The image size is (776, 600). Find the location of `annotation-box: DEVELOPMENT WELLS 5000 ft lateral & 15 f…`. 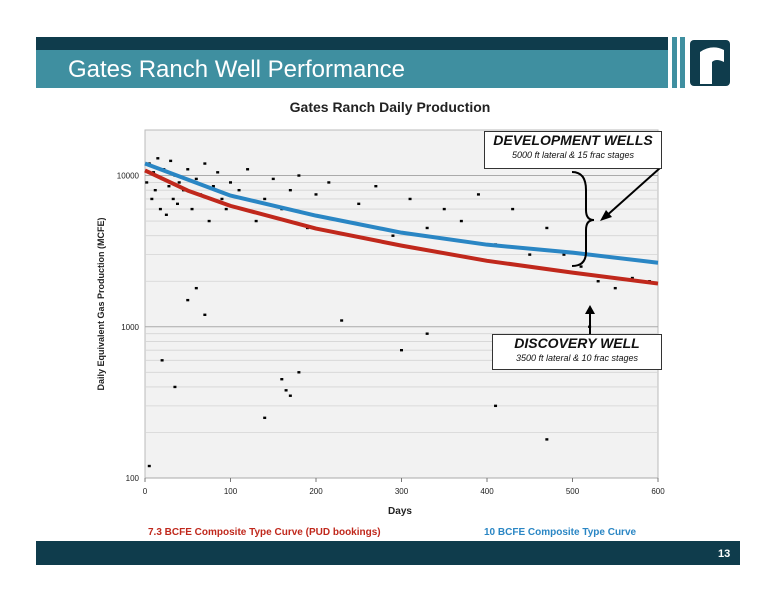

annotation-box: DEVELOPMENT WELLS 5000 ft lateral & 15 f… is located at coordinates (573, 150).